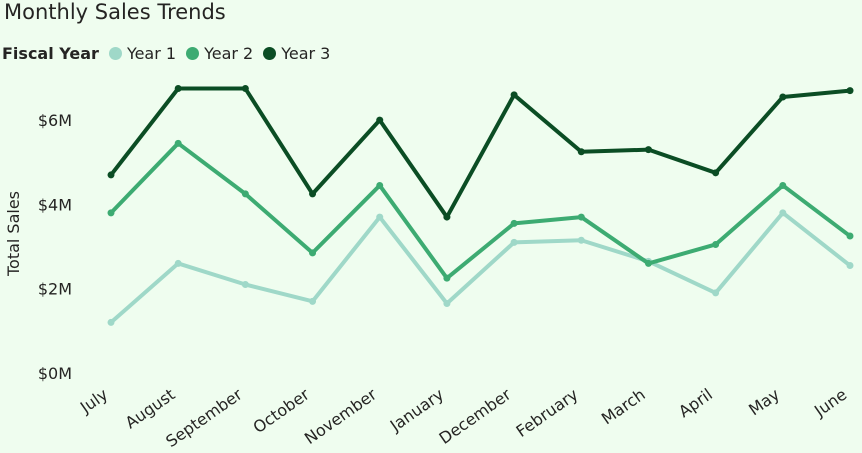  I want to click on legend-item-year-1: Year 1, so click(142, 53).